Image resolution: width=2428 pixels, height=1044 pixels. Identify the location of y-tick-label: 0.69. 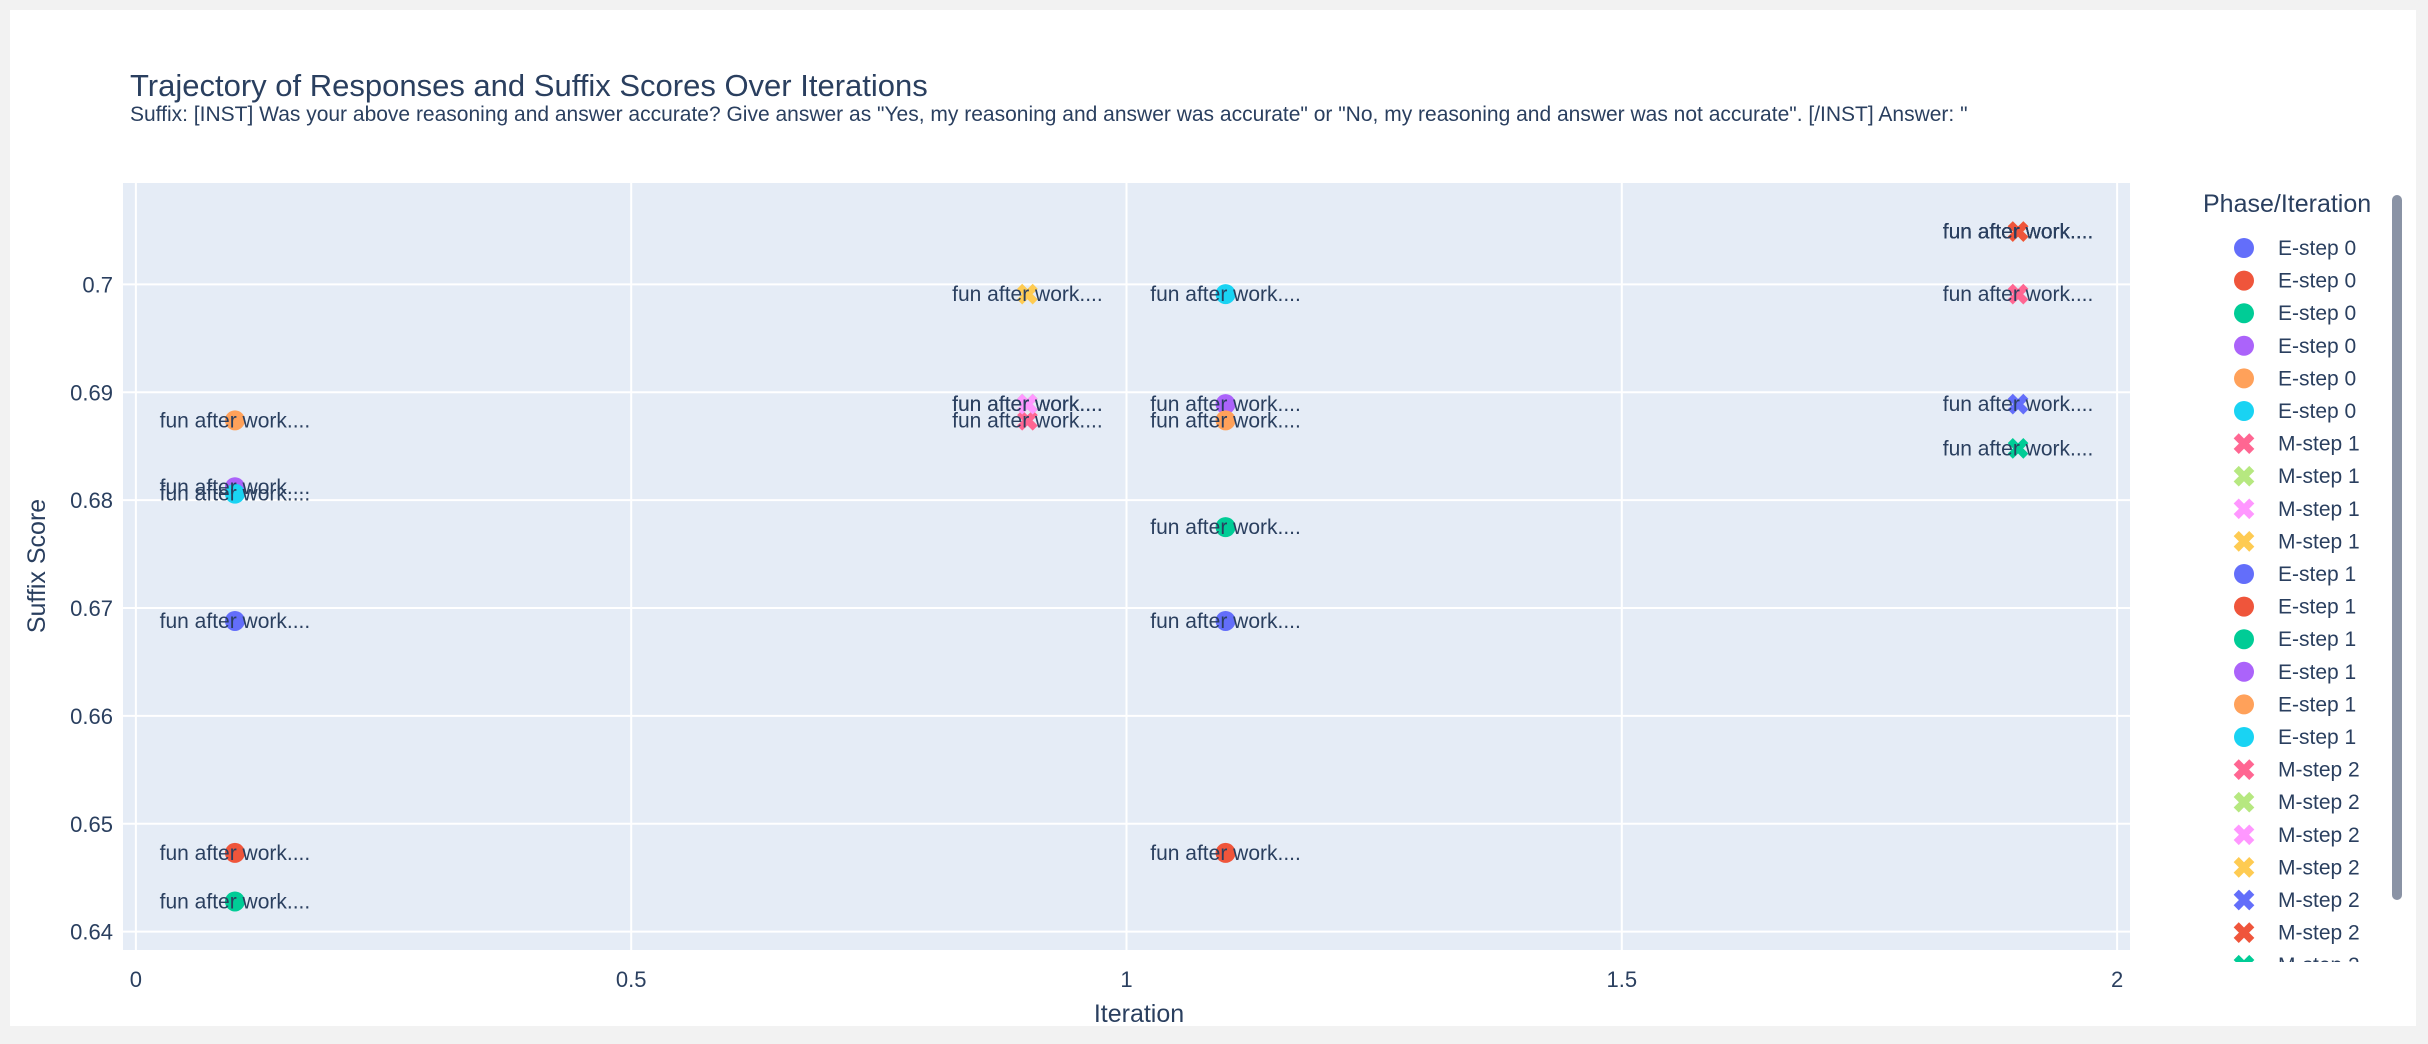
(91, 392).